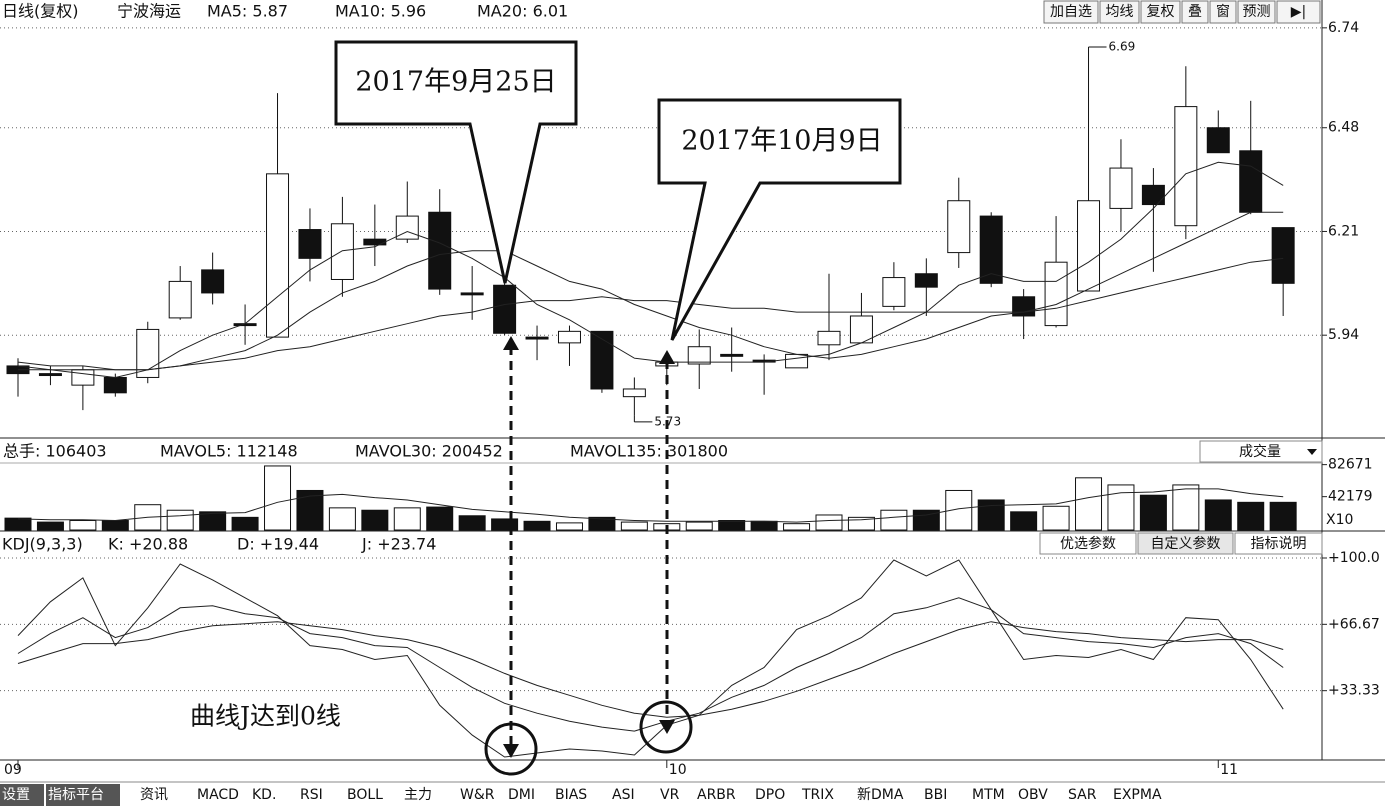 The image size is (1385, 807). What do you see at coordinates (935, 795) in the screenshot?
I see `toolbar-item: BBI` at bounding box center [935, 795].